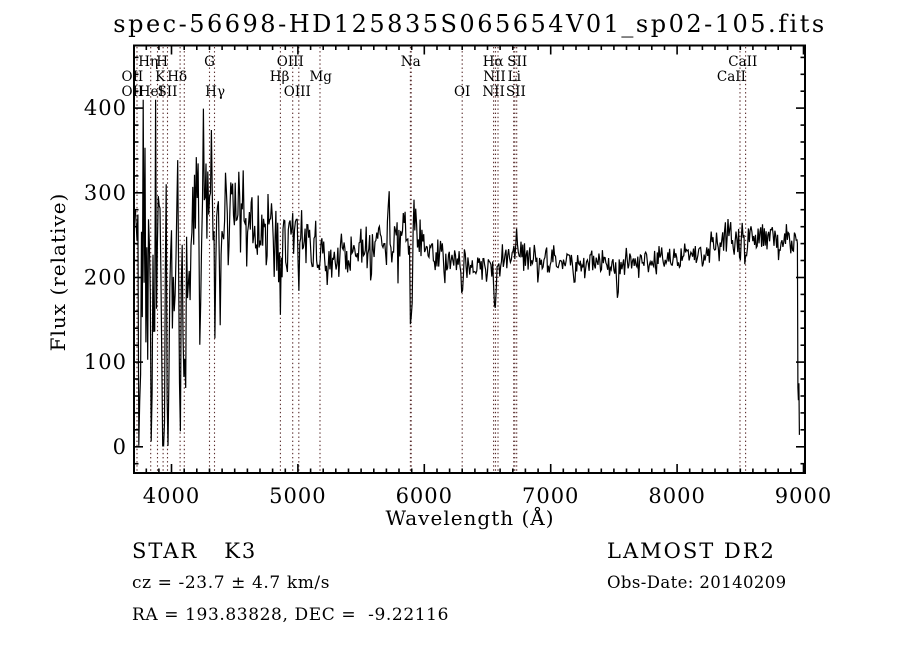 The width and height of the screenshot is (900, 649). I want to click on line-label-OI: OI, so click(462, 92).